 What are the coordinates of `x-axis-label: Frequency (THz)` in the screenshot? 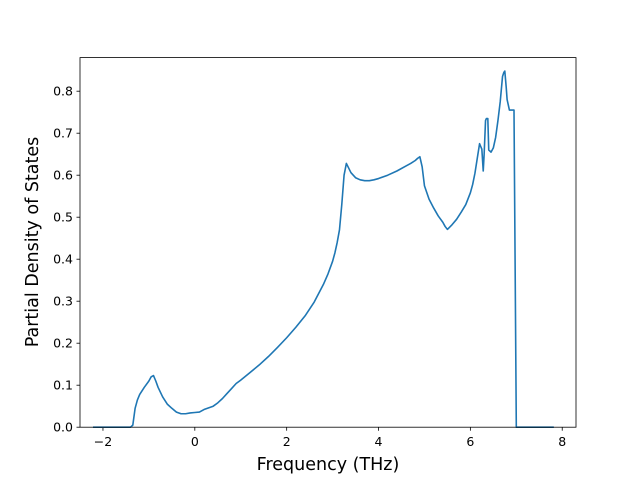 It's located at (328, 465).